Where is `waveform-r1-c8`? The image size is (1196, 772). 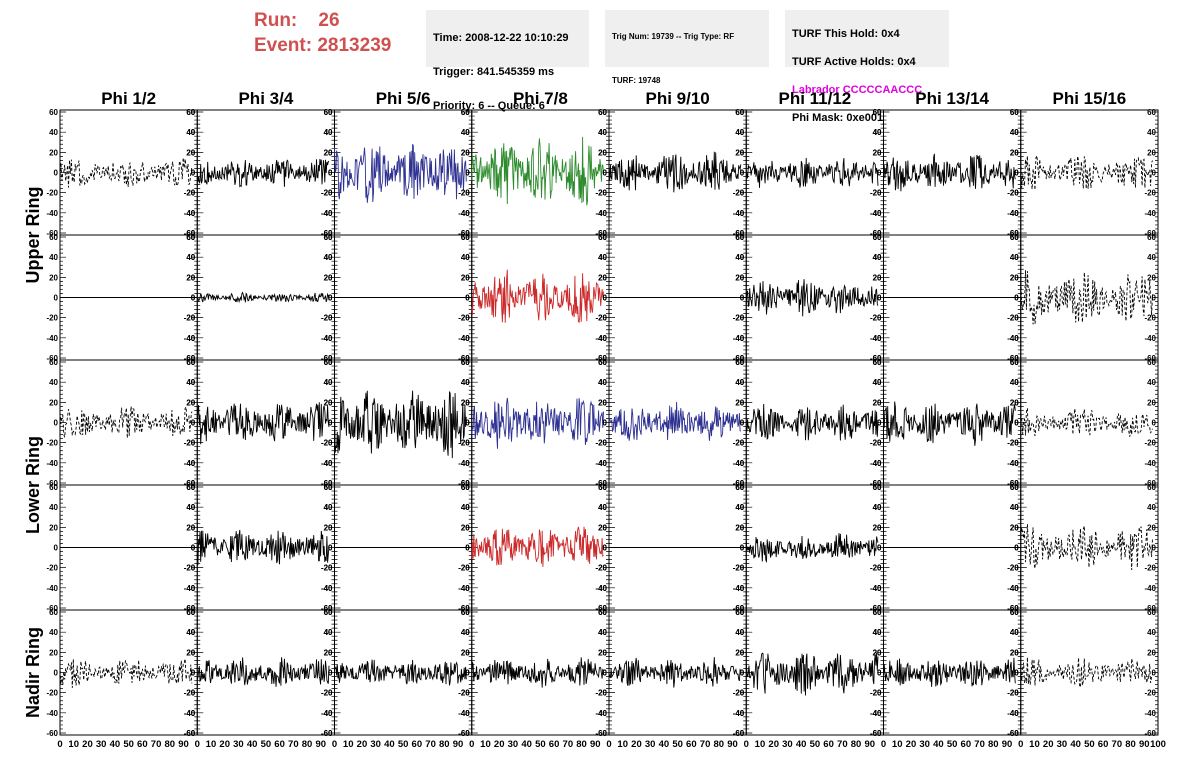
waveform-r1-c8 is located at coordinates (1086, 172).